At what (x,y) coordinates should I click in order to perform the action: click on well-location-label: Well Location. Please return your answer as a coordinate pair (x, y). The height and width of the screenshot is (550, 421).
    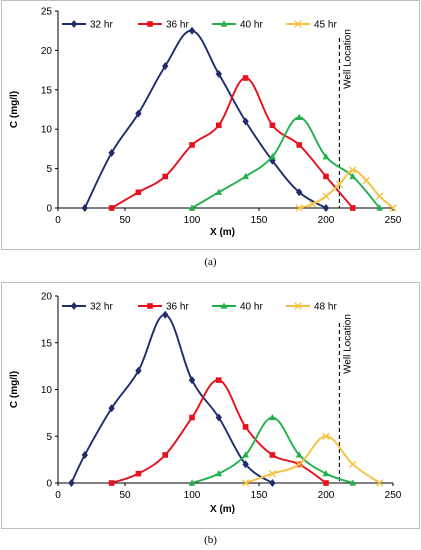
    Looking at the image, I should click on (347, 344).